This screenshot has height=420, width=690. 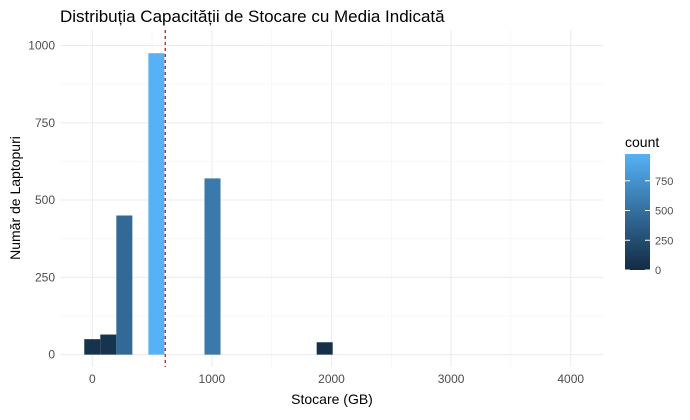 What do you see at coordinates (658, 271) in the screenshot?
I see `legend-tick-label: 0` at bounding box center [658, 271].